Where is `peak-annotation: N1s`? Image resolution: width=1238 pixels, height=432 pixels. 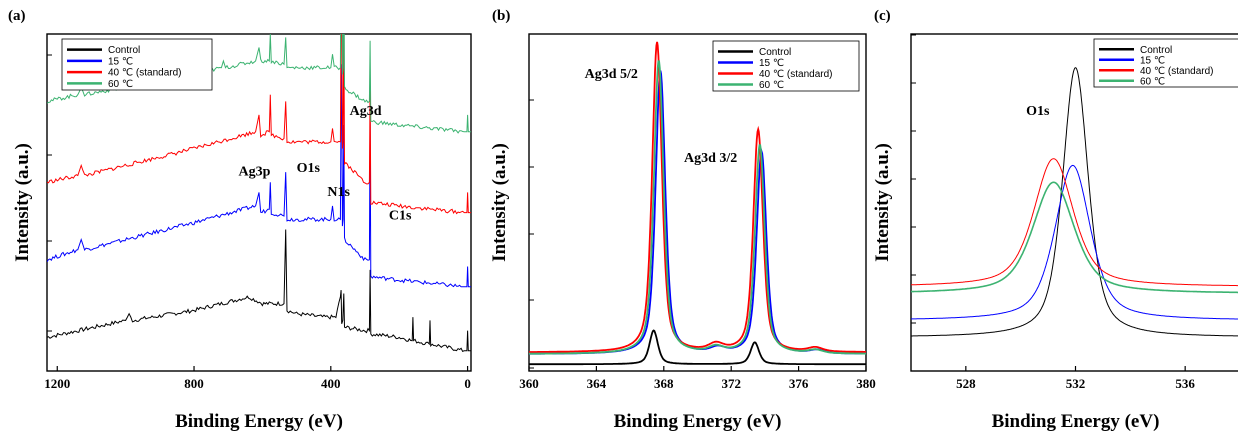
peak-annotation: N1s is located at coordinates (338, 192).